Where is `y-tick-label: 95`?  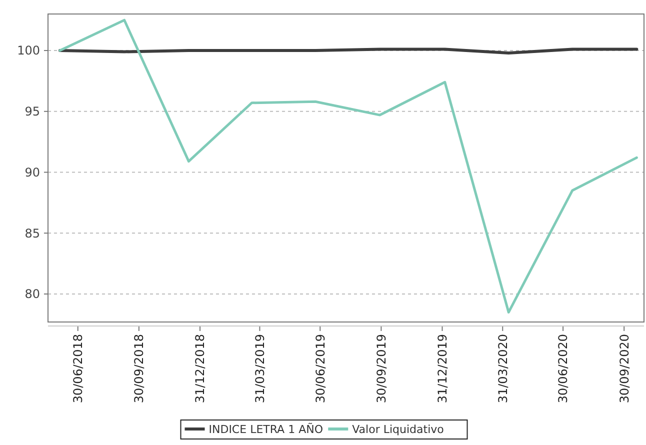 y-tick-label: 95 is located at coordinates (32, 111).